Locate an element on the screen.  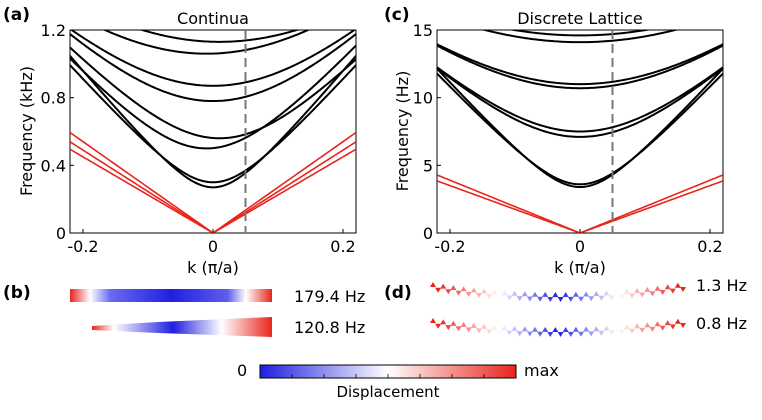
mode-frequency-d-2: 0.8 Hz is located at coordinates (721, 323).